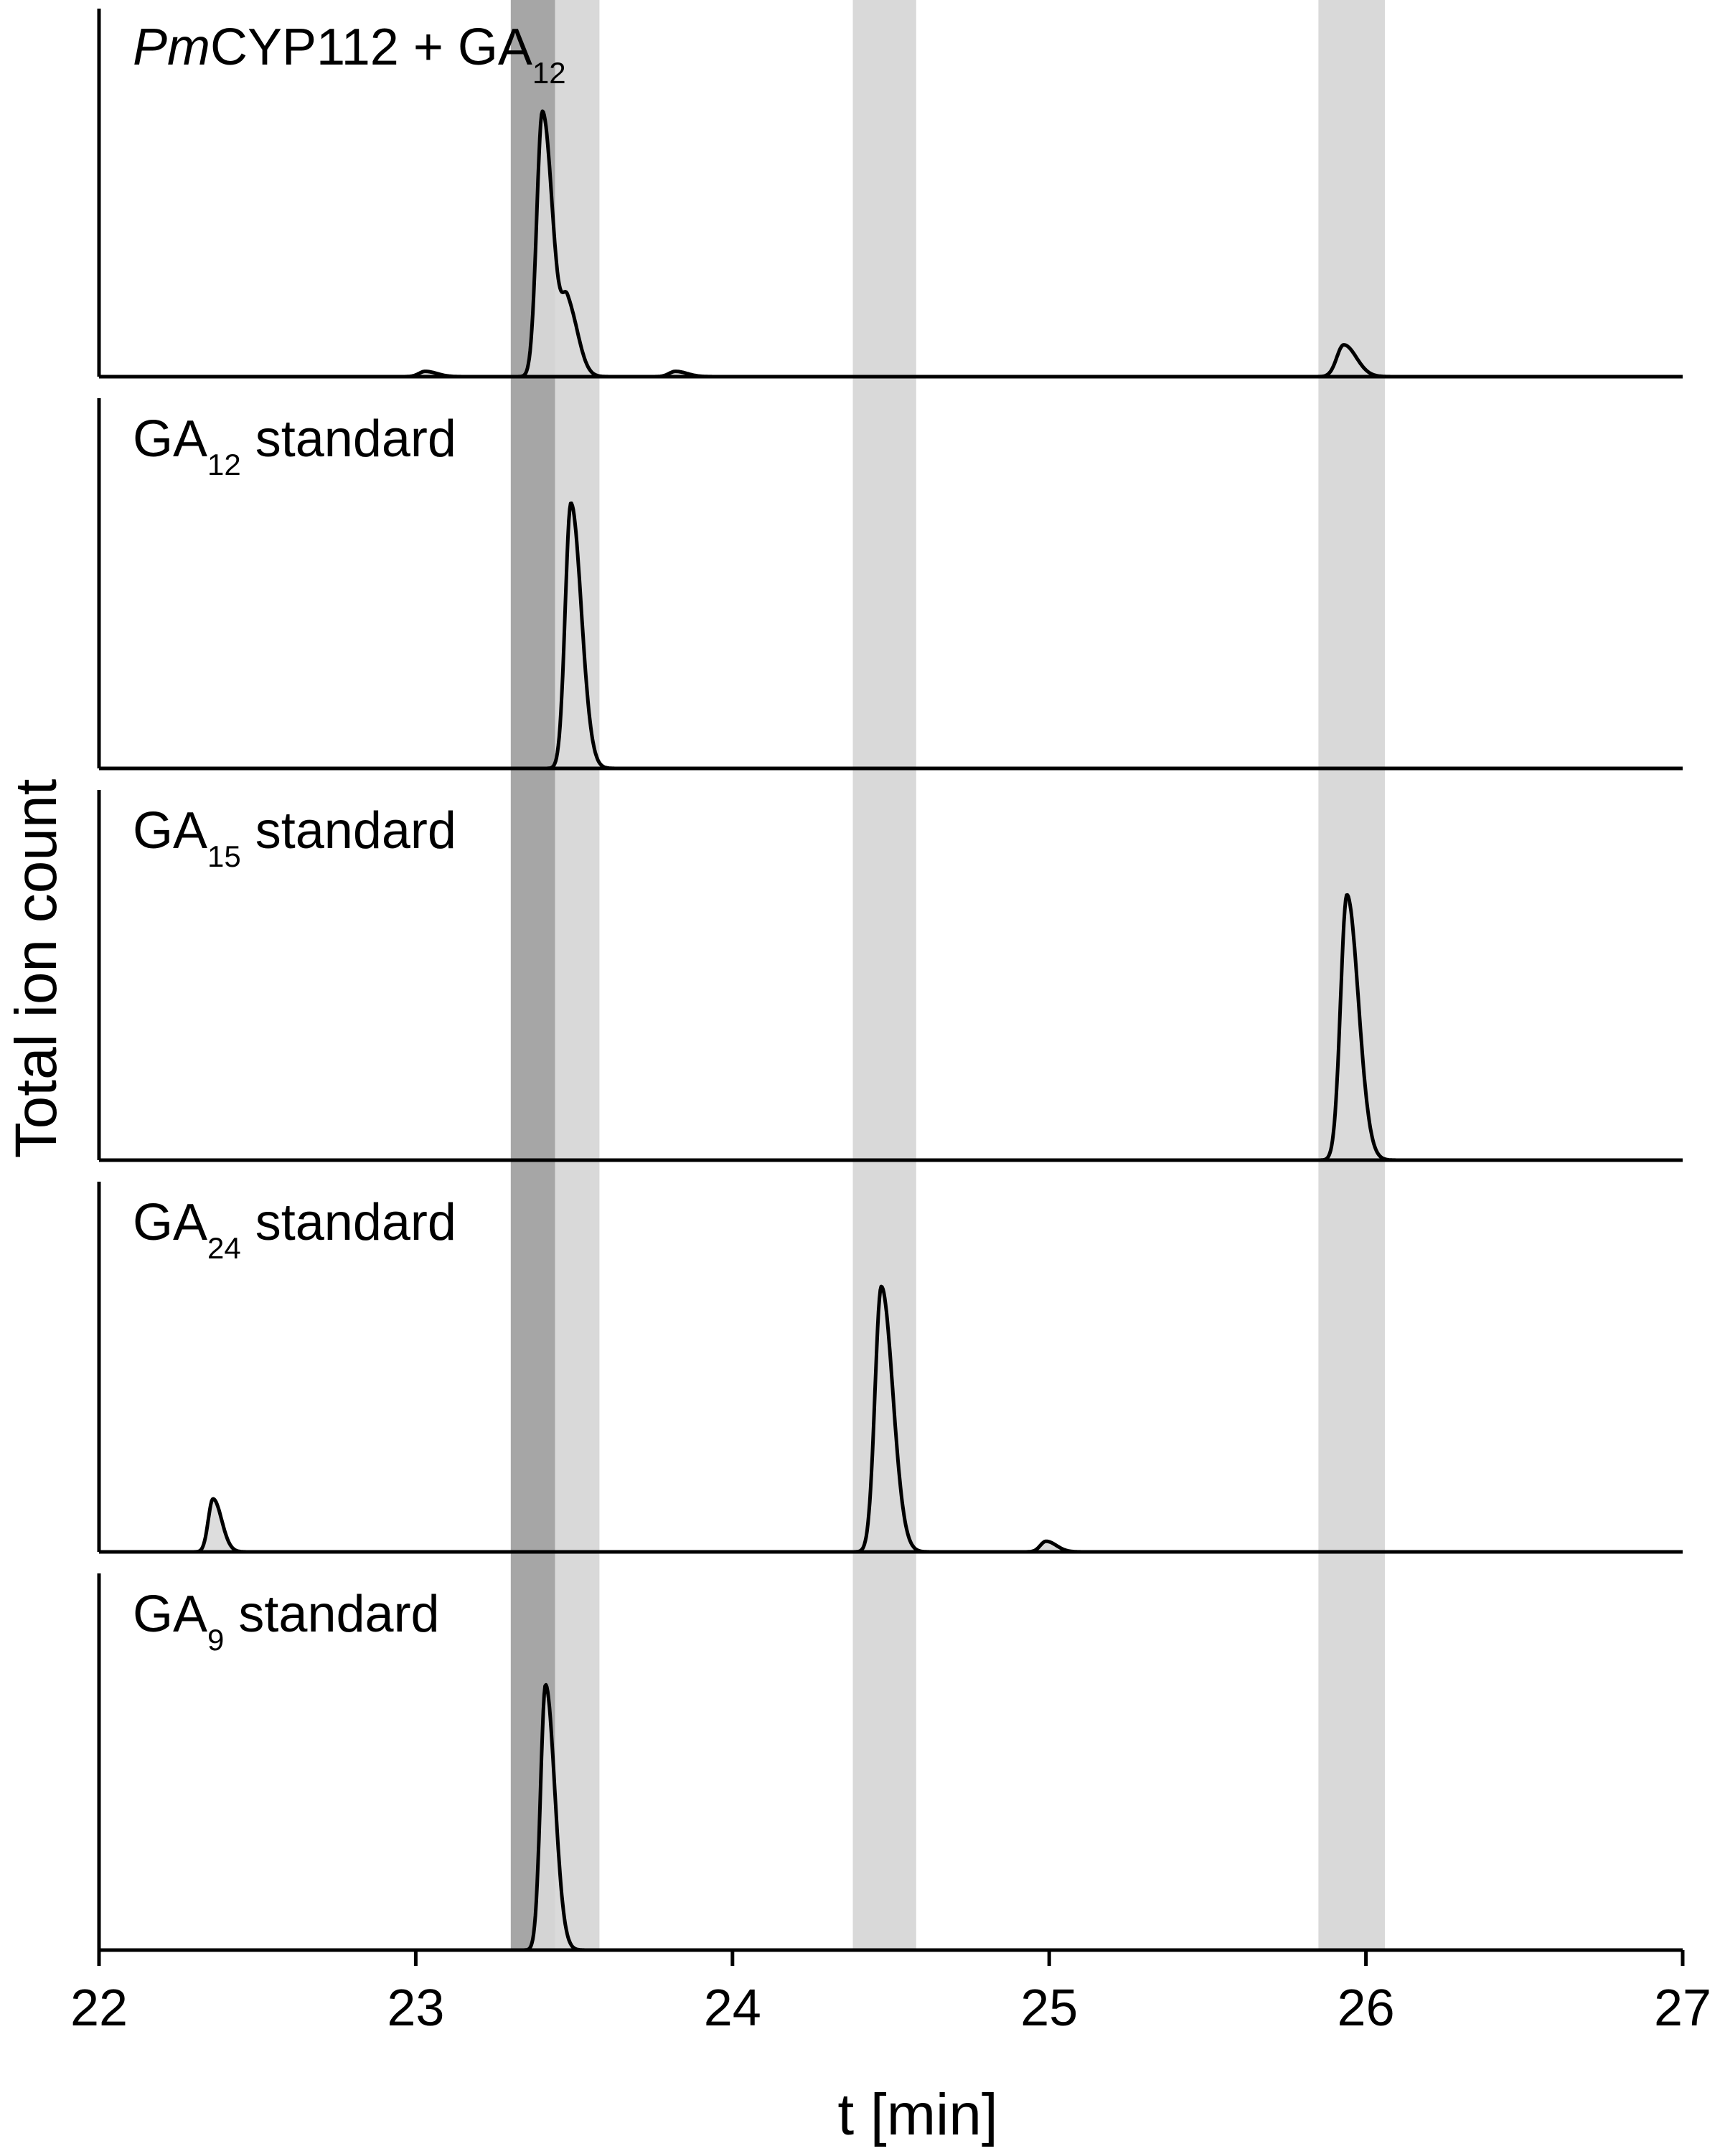 This screenshot has height=2156, width=1725. I want to click on x-tick-label-24: 24, so click(732, 2009).